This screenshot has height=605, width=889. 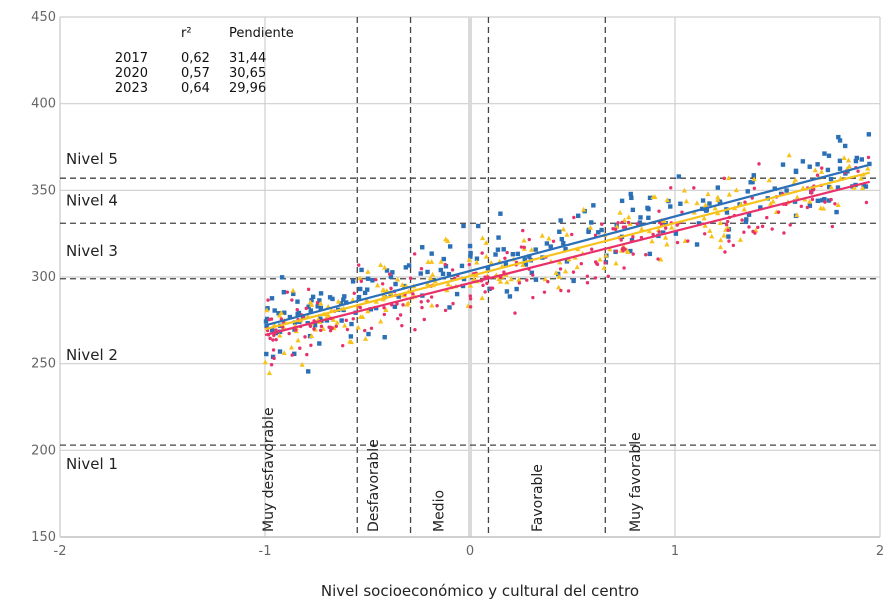 I want to click on nse-category-label: Muy desfavorable, so click(x=269, y=469).